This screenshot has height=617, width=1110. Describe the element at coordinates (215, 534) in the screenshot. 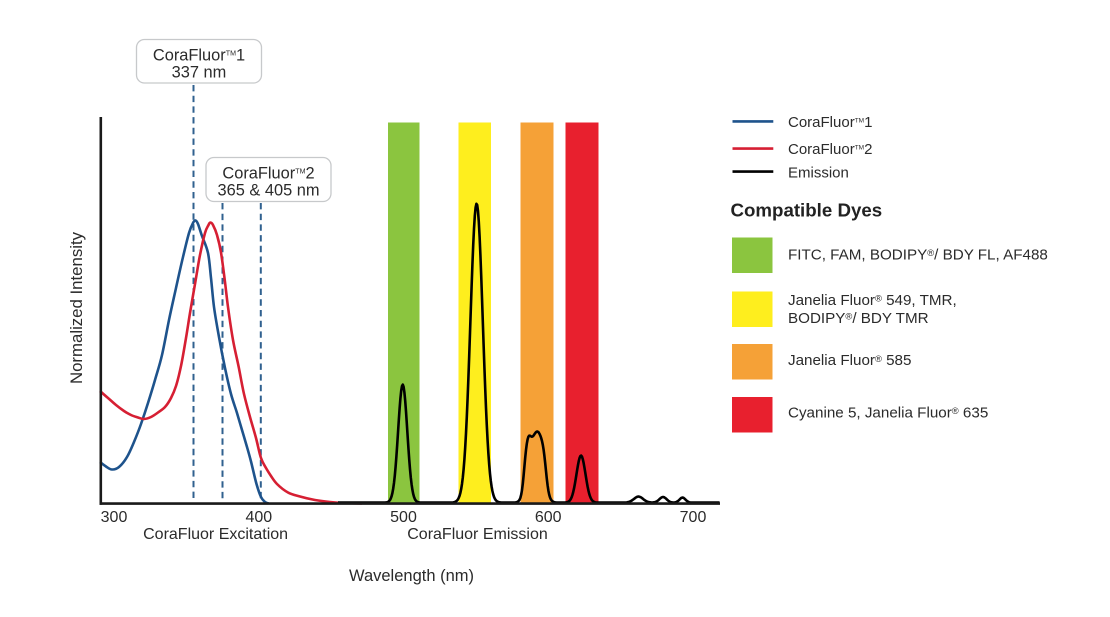

I see `svg-text: CoraFluor Excitation` at that location.